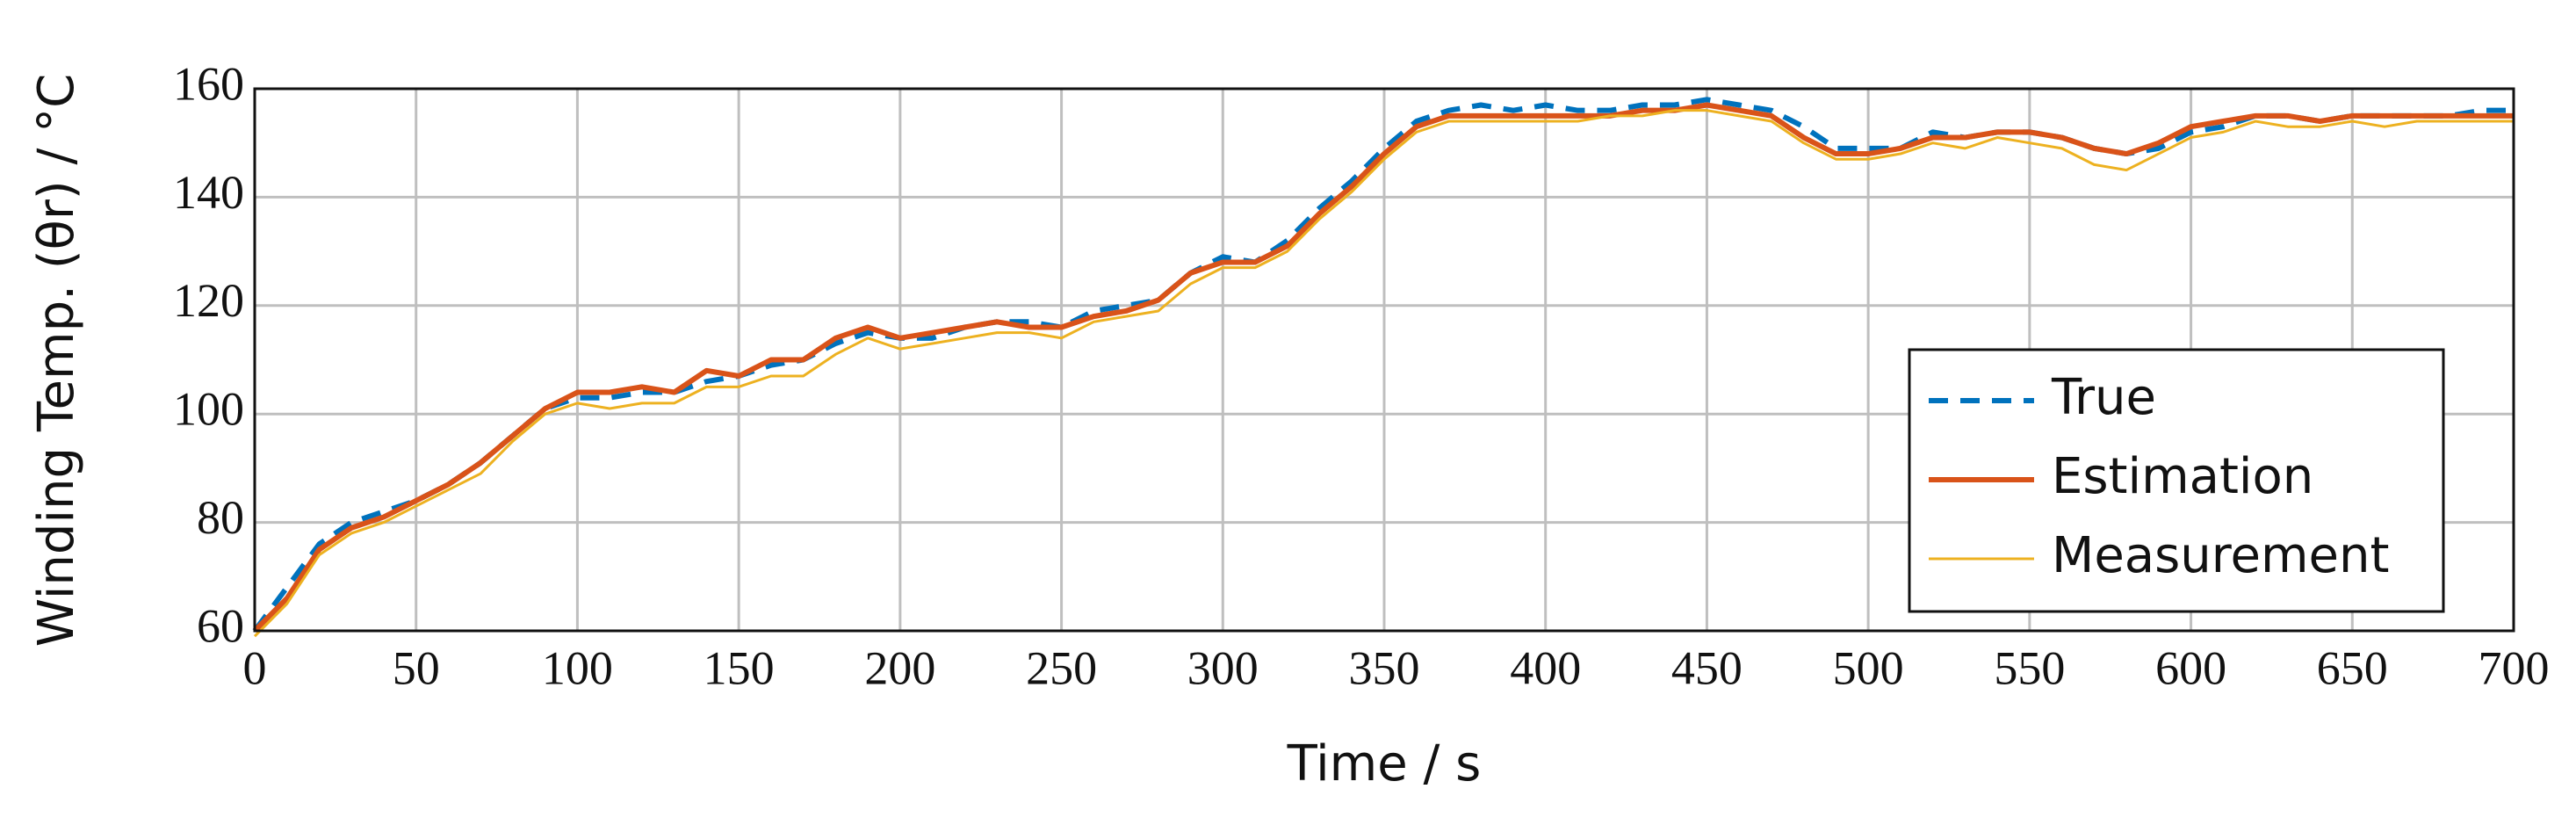 This screenshot has width=2576, height=825. Describe the element at coordinates (899, 667) in the screenshot. I see `x-tick-label: 200` at that location.